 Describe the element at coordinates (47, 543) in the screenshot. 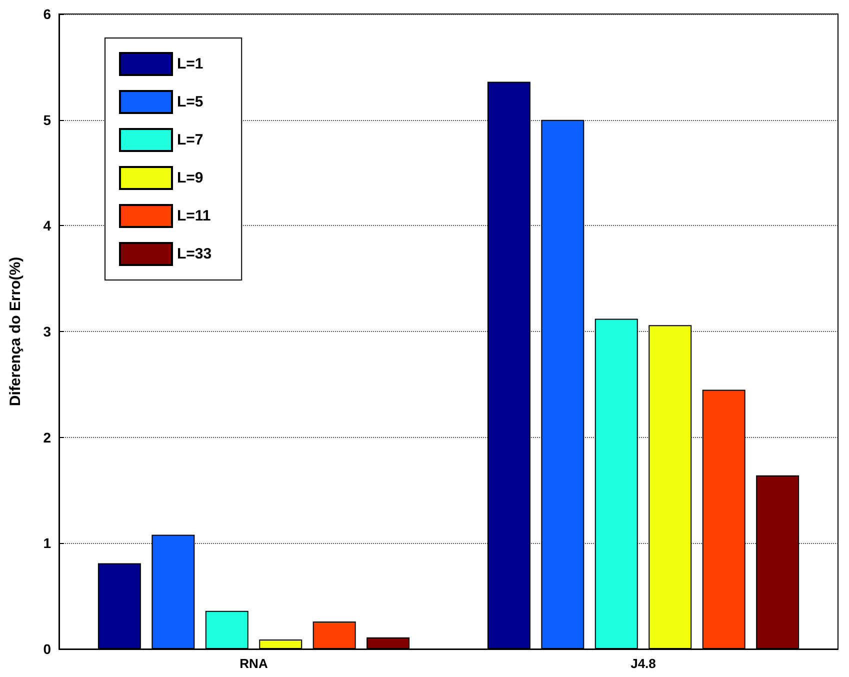

I see `y-tick-label: 1` at that location.